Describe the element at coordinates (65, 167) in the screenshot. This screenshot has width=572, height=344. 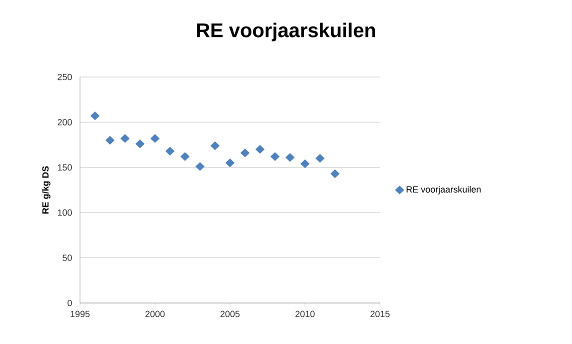
I see `y-tick-label: 150` at that location.